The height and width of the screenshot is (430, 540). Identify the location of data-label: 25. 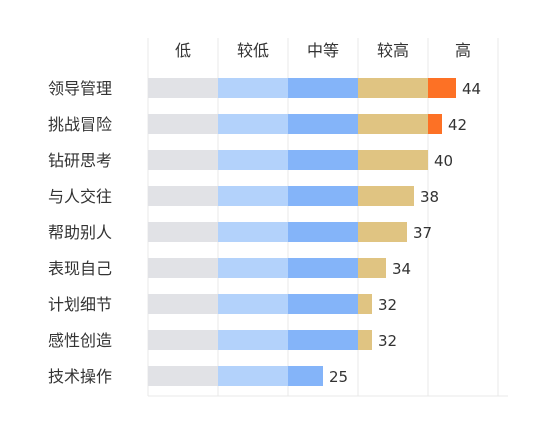
(338, 377).